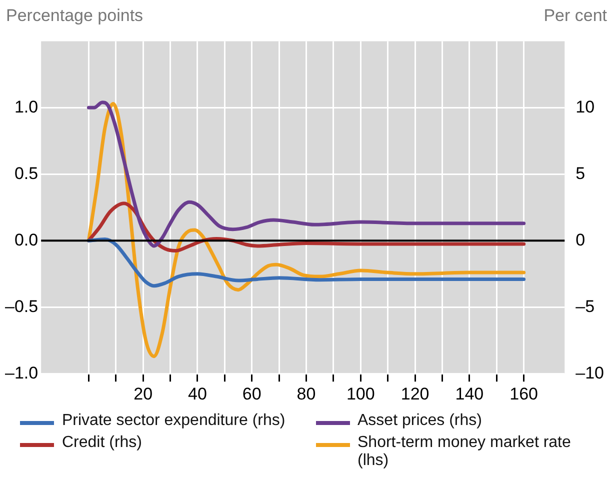  I want to click on x-tick-label: 60, so click(252, 394).